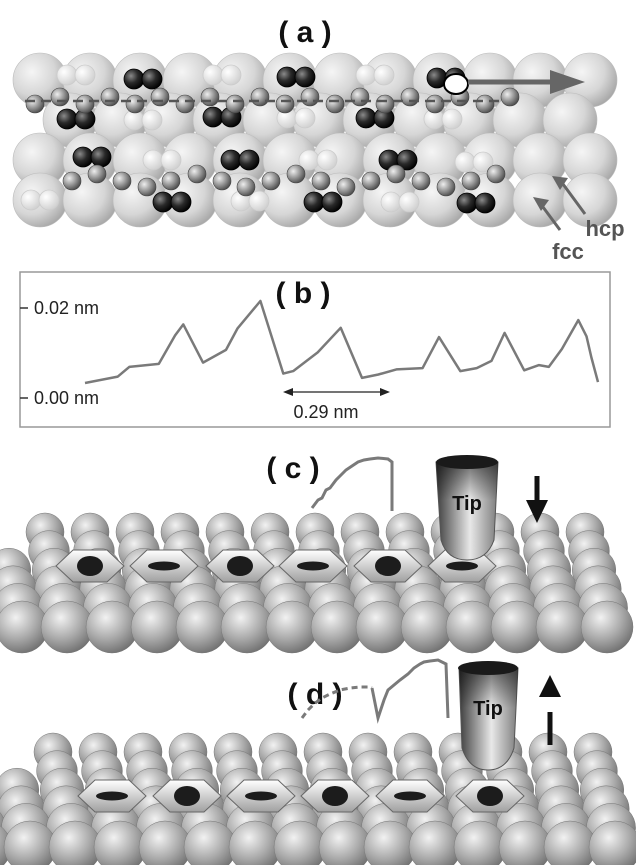  I want to click on motion-arrow-head, so click(567, 82).